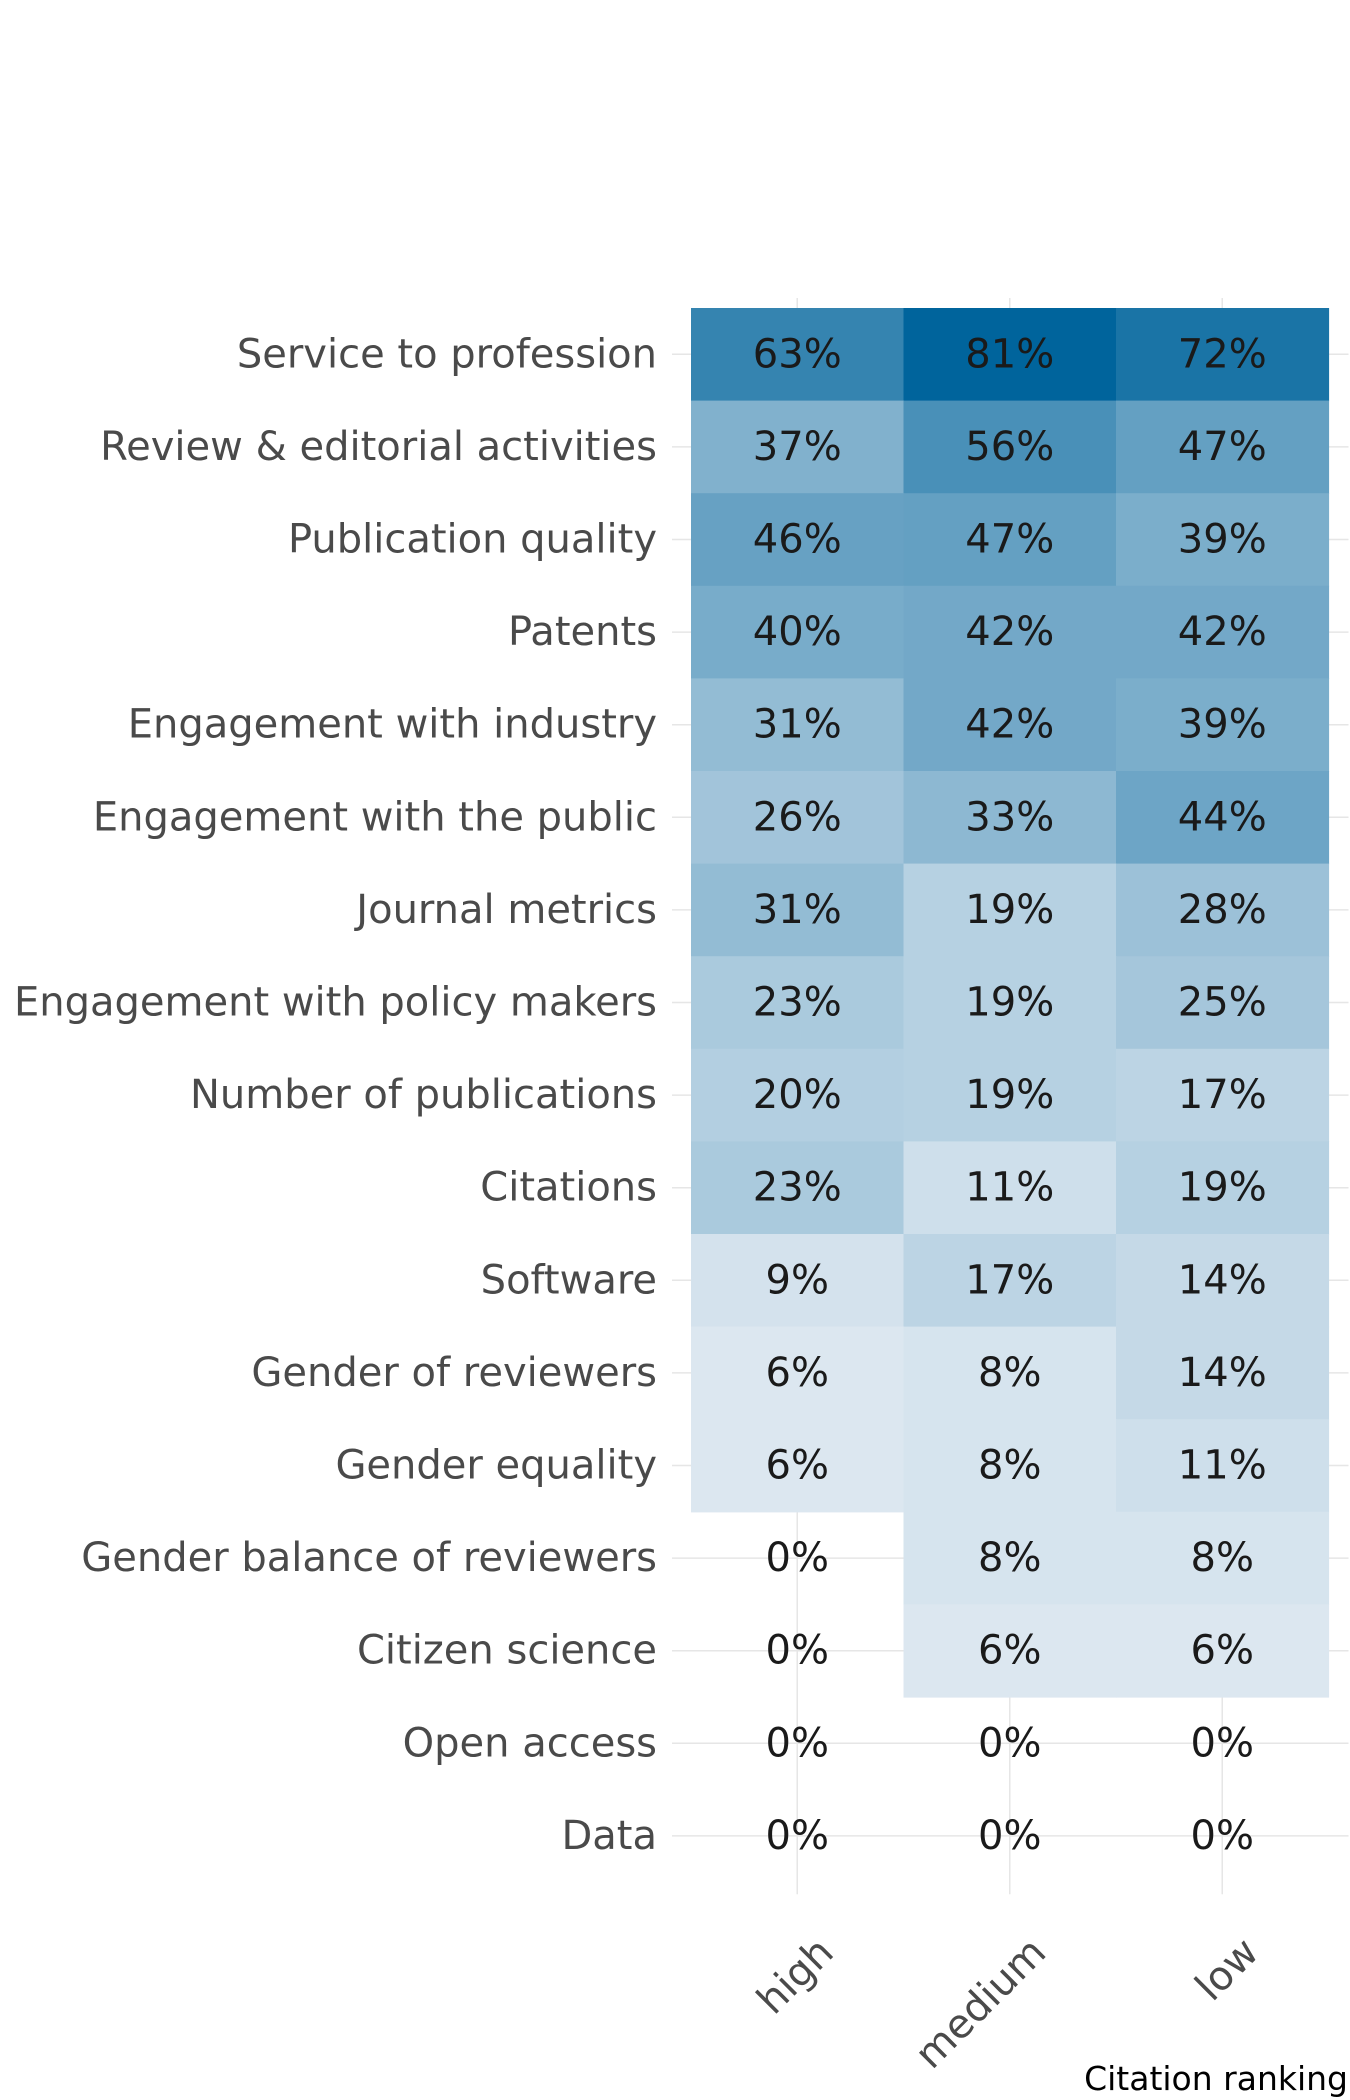  Describe the element at coordinates (980, 2003) in the screenshot. I see `x-tick-label: medium` at that location.